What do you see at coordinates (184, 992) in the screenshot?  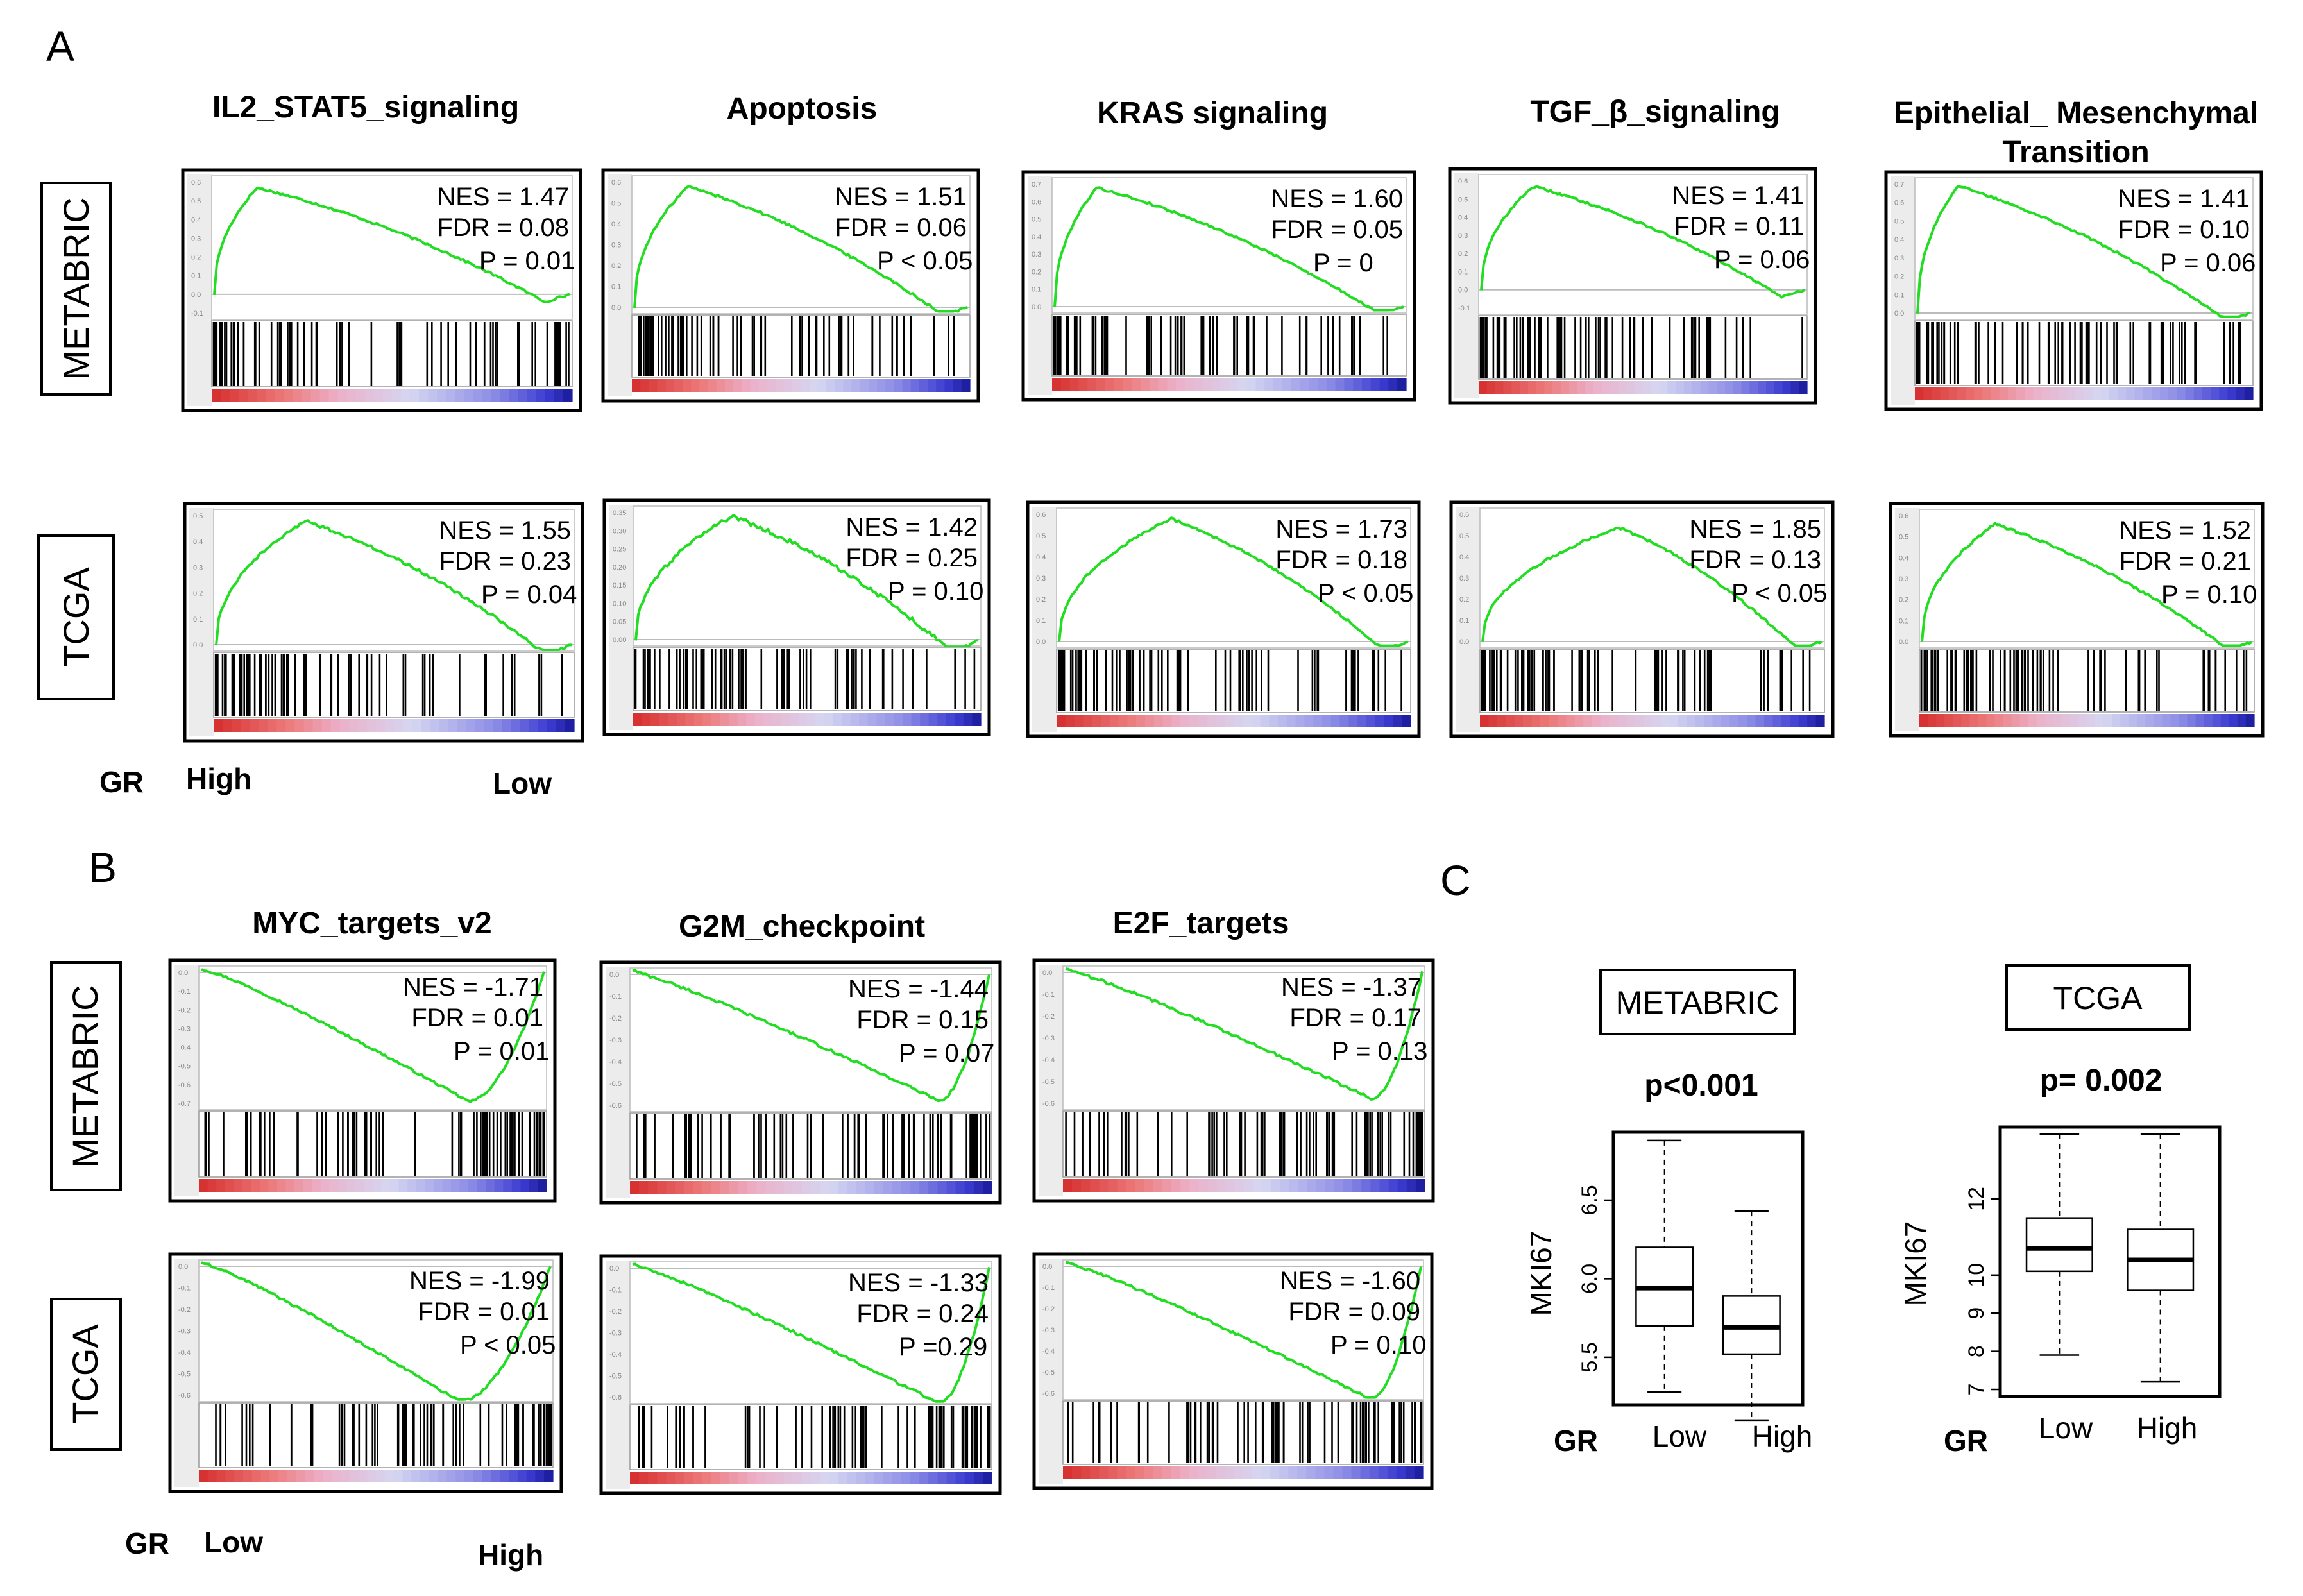 I see `y-tick-label: -0.1` at bounding box center [184, 992].